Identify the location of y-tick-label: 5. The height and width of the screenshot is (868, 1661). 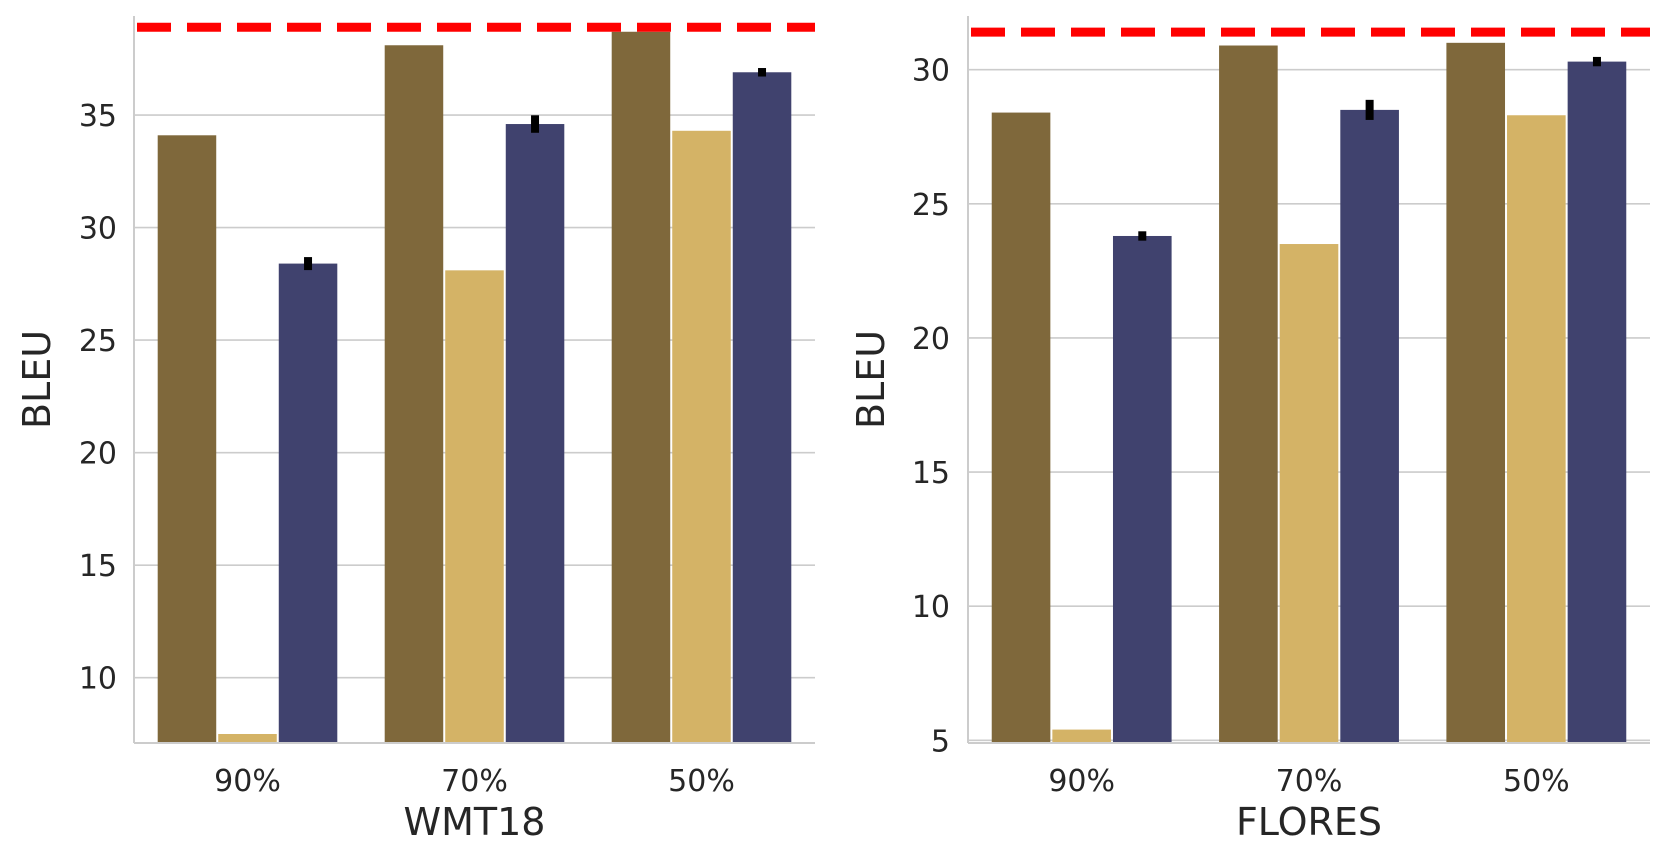
(940, 741).